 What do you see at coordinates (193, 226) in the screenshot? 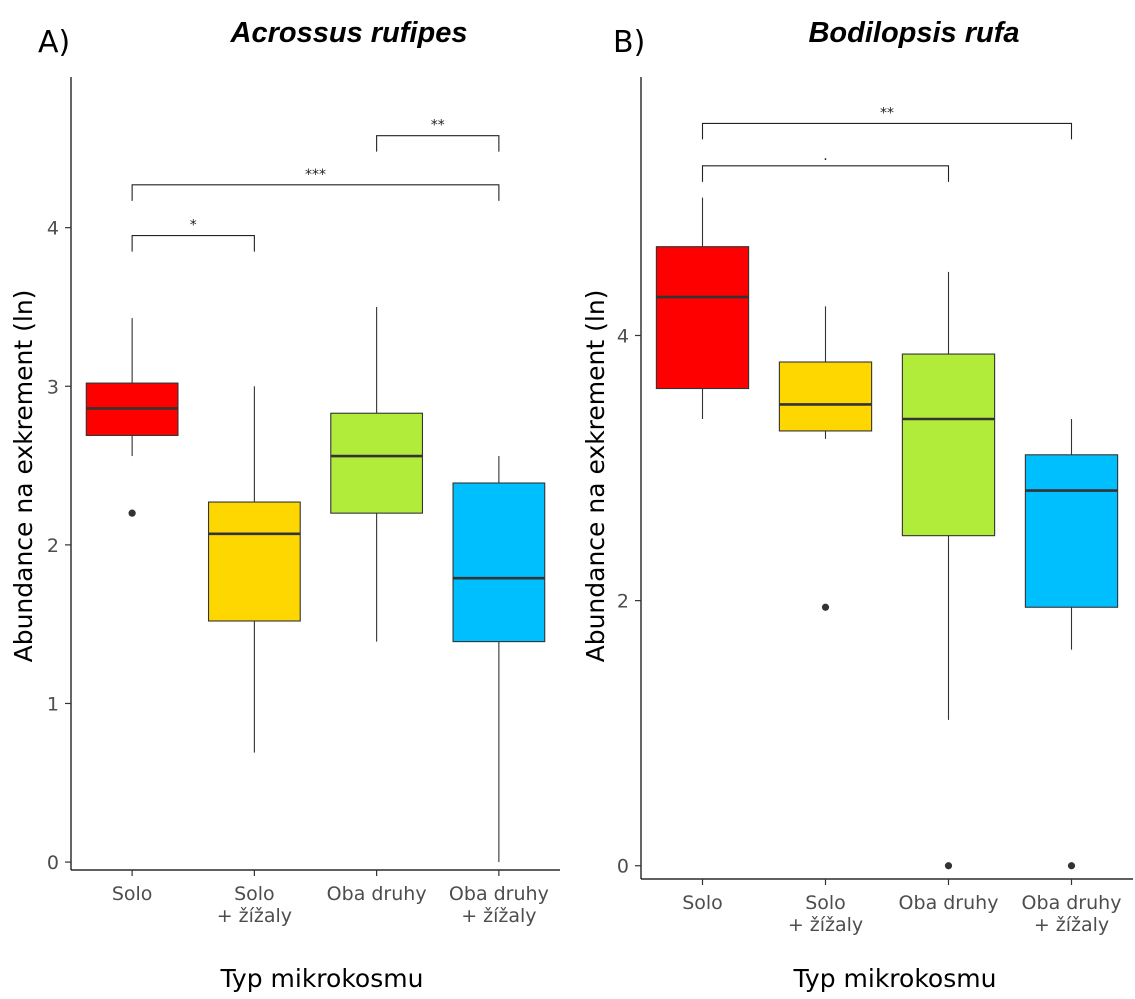
I see `significance-label: *` at bounding box center [193, 226].